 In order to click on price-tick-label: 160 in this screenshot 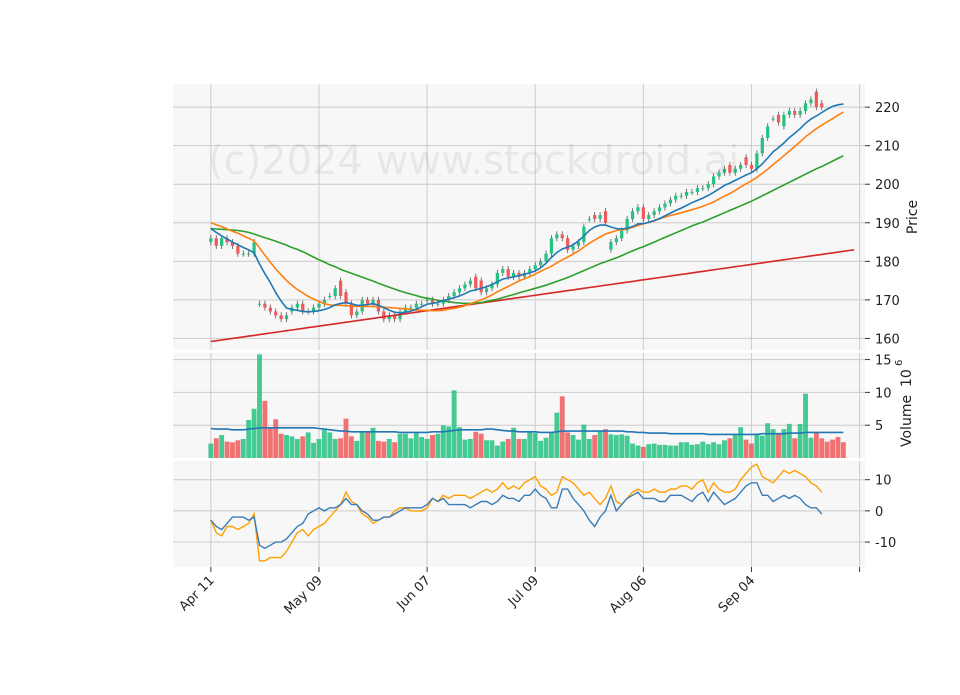, I will do `click(887, 339)`.